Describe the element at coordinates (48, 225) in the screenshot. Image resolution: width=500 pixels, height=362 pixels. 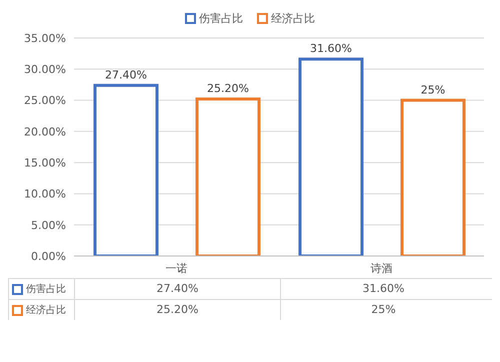
I see `y-tick-label: 5.00%` at that location.